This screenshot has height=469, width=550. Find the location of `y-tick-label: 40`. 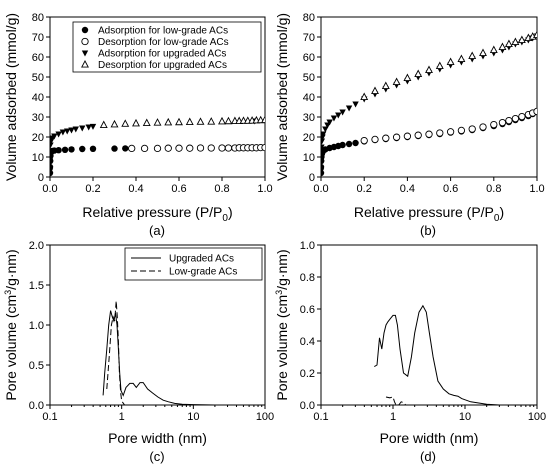

y-tick-label: 40 is located at coordinates (309, 98).